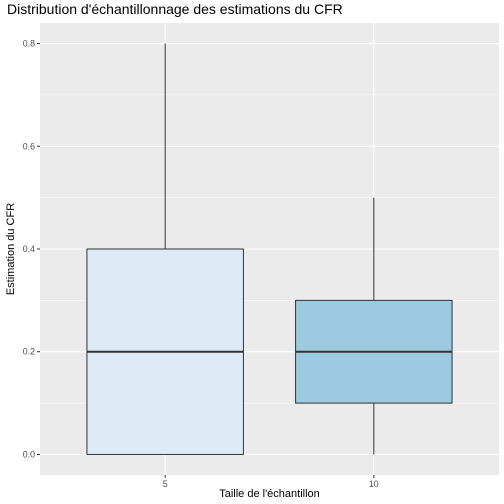 The width and height of the screenshot is (504, 504). Describe the element at coordinates (29, 352) in the screenshot. I see `y-tick-label: 0.2` at that location.